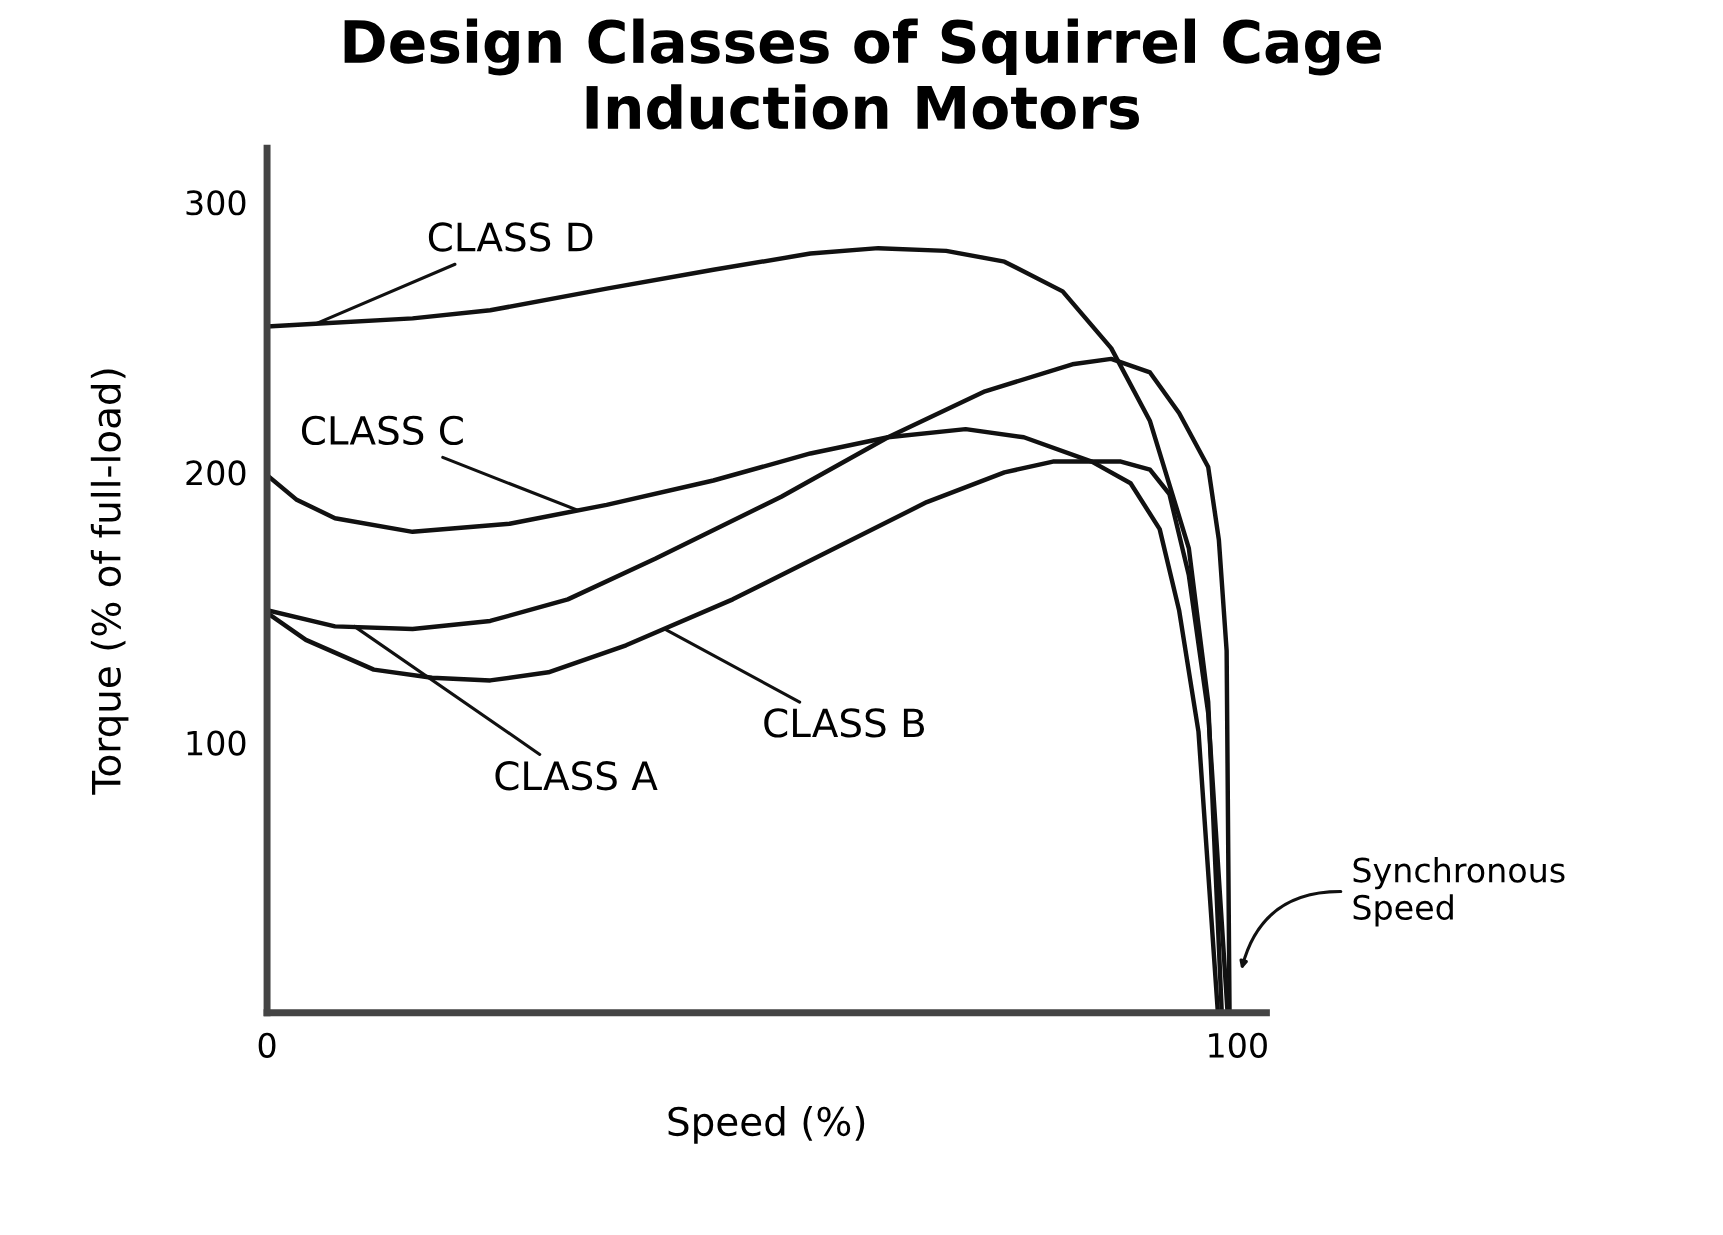  I want to click on x-axis-title: Speed (%), so click(766, 1125).